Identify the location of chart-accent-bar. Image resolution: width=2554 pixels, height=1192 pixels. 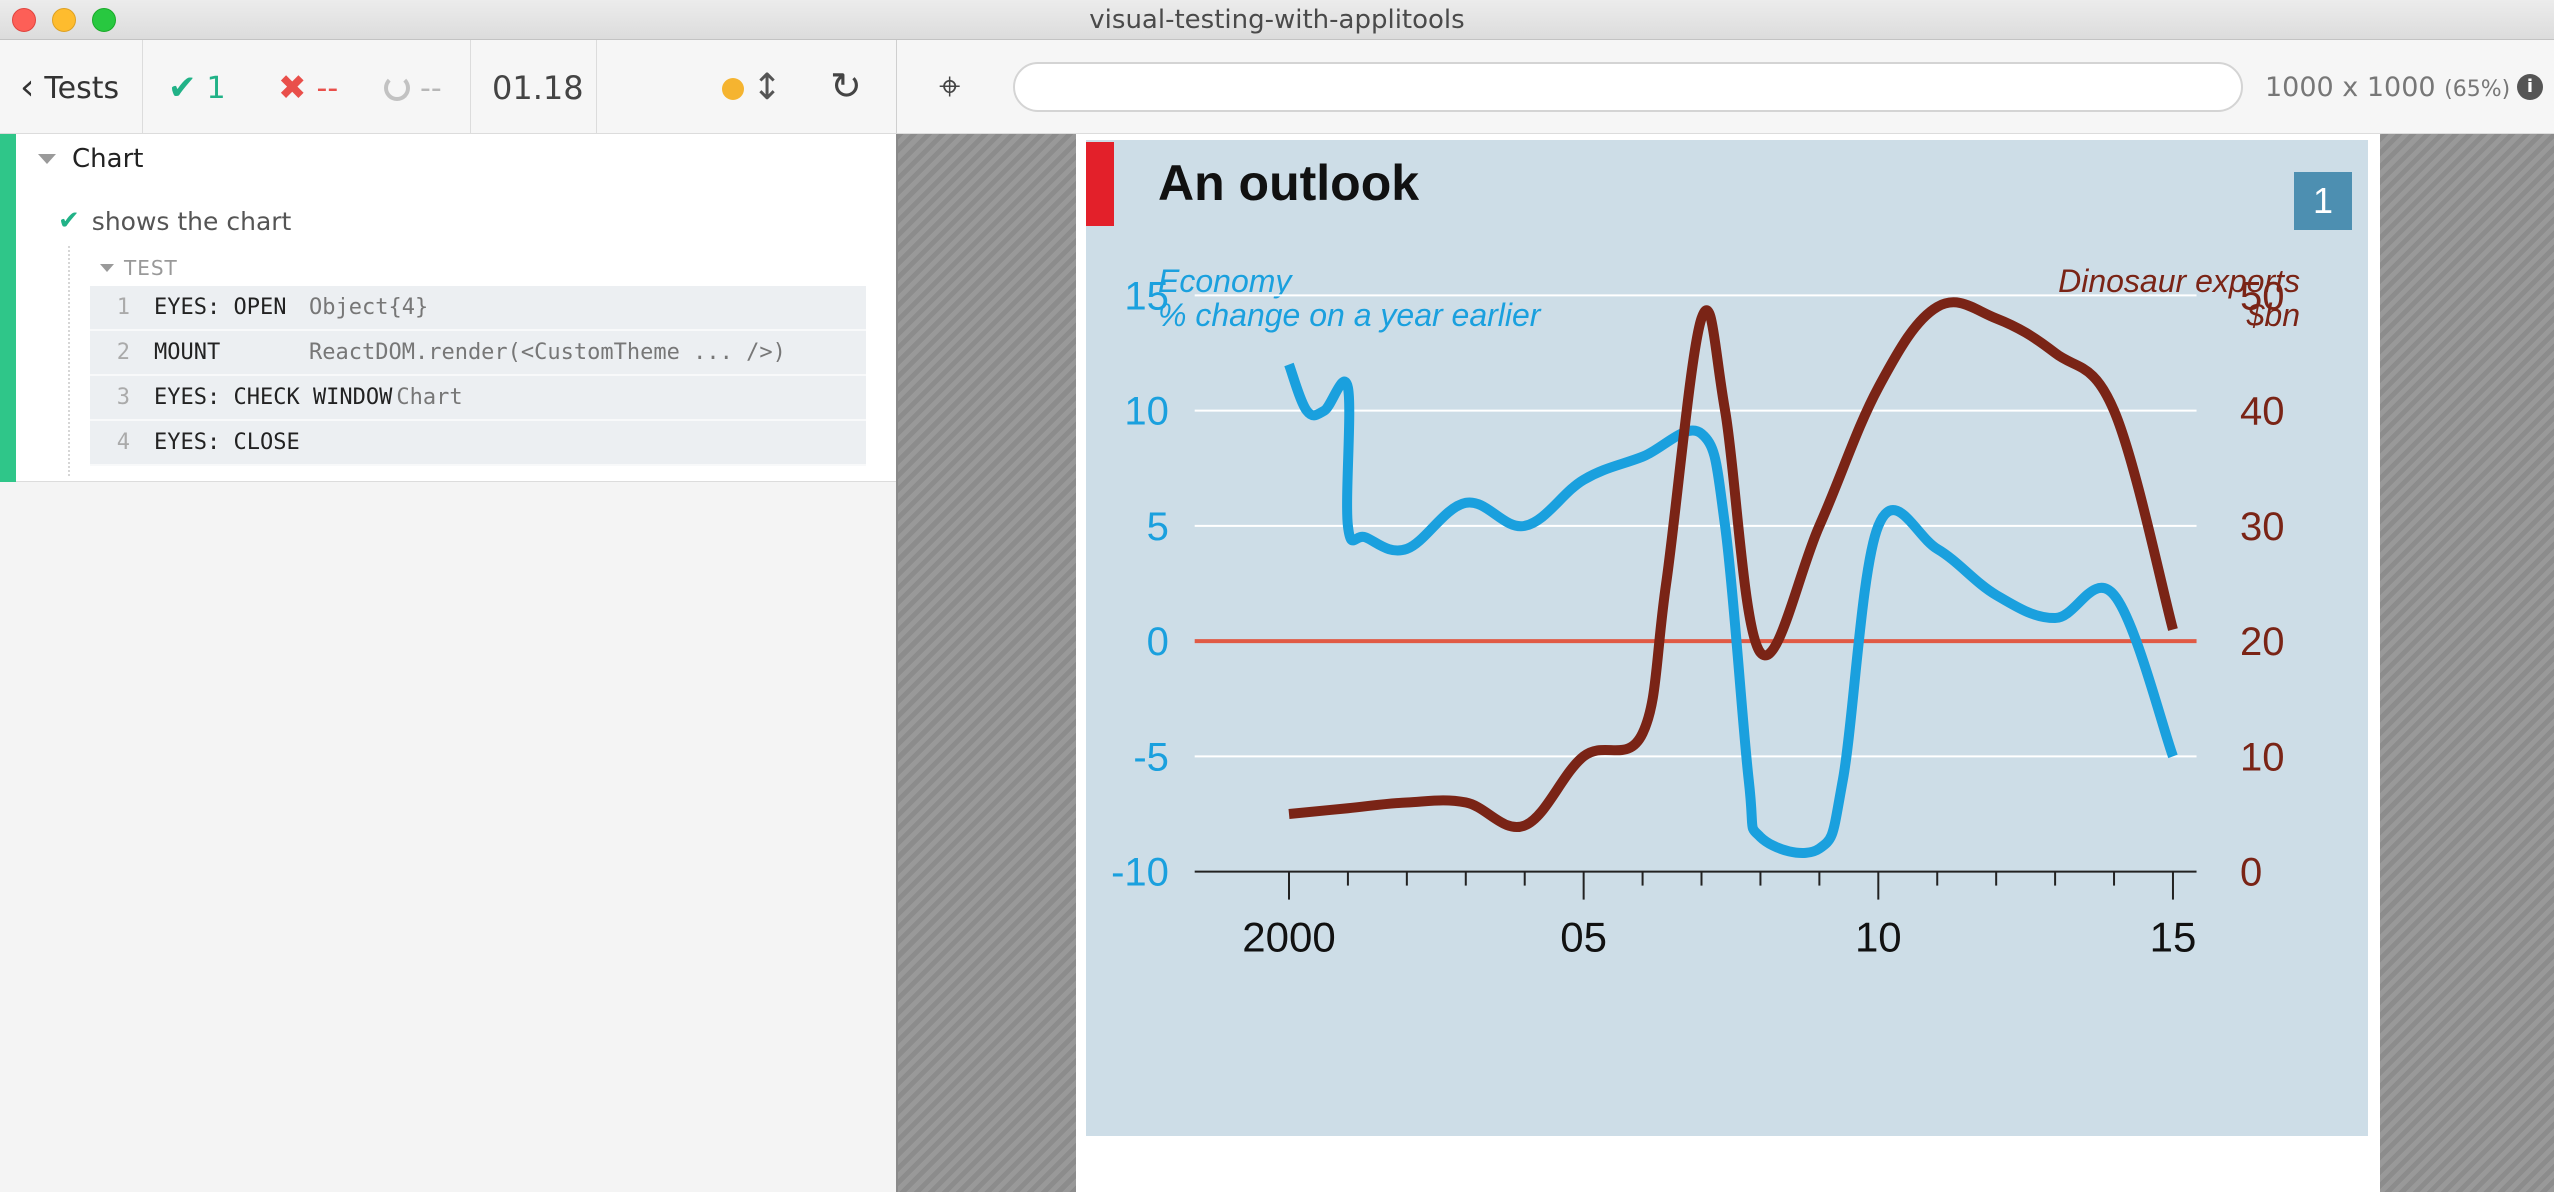
(1100, 184).